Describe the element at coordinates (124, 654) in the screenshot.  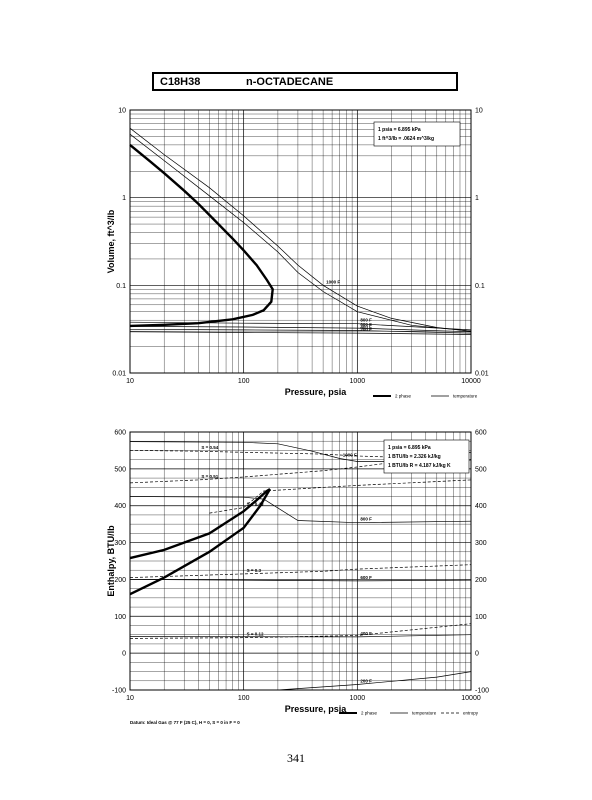
I see `y-tick-label-left: 0` at that location.